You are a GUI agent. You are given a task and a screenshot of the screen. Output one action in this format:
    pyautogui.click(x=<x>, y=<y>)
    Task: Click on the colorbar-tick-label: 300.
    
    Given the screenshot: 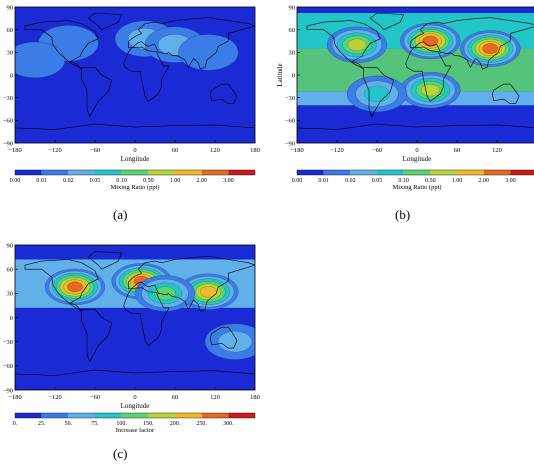 What is the action you would take?
    pyautogui.click(x=228, y=424)
    